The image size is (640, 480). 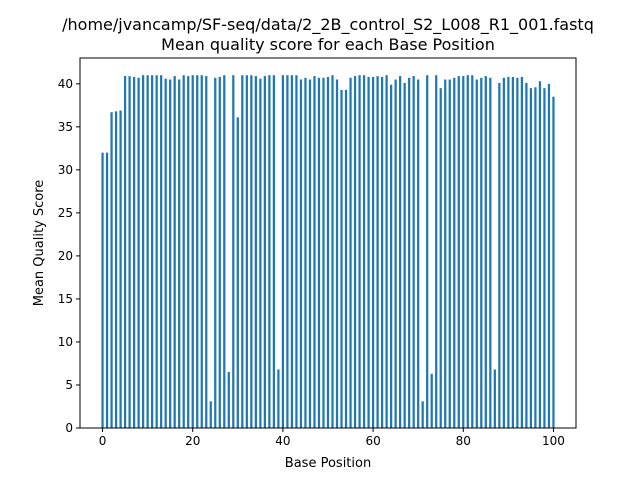 What do you see at coordinates (65, 299) in the screenshot?
I see `y-tick-label: 15` at bounding box center [65, 299].